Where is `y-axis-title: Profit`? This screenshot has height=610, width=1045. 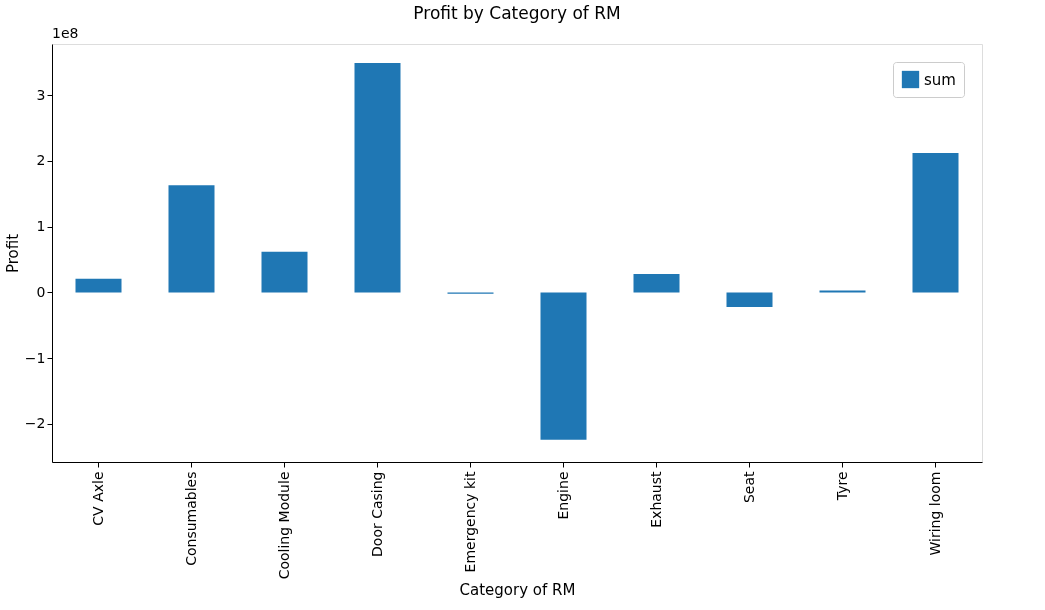 y-axis-title: Profit is located at coordinates (12, 253).